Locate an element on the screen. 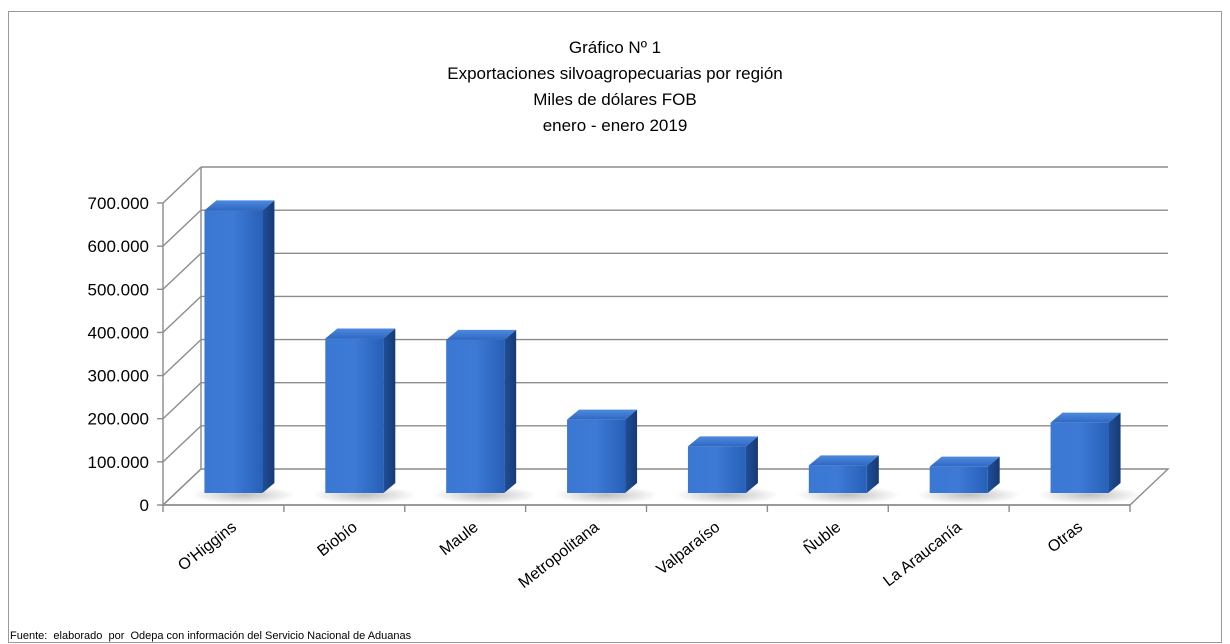 The image size is (1230, 644). x-category-label: Otras is located at coordinates (1065, 537).